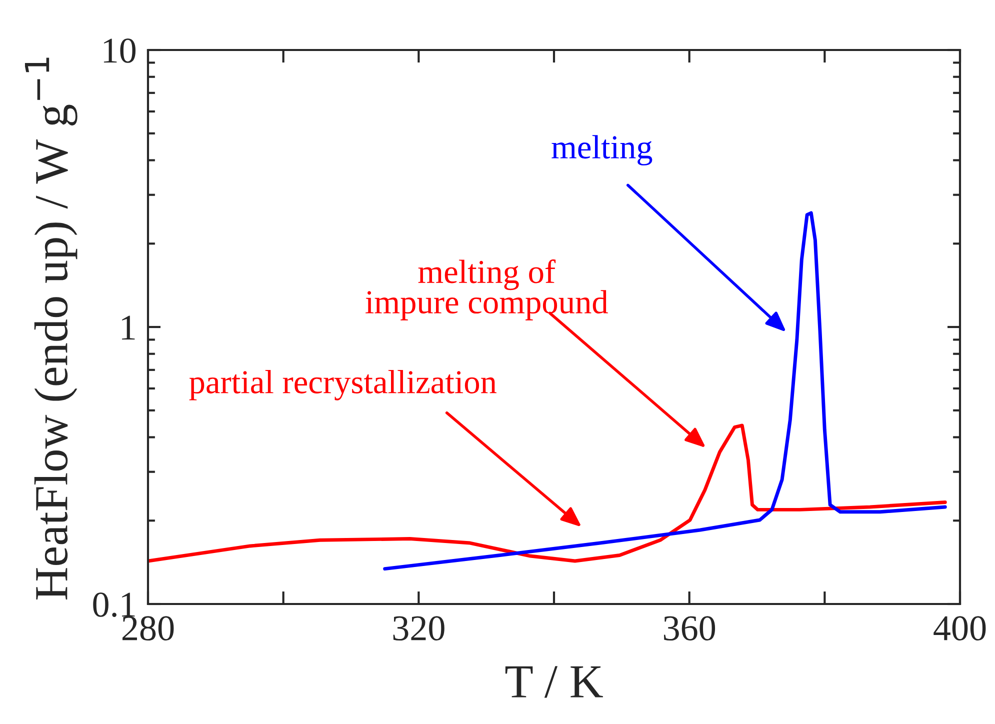 This screenshot has height=724, width=995. Describe the element at coordinates (487, 289) in the screenshot. I see `annotation: melting of impure compound` at that location.